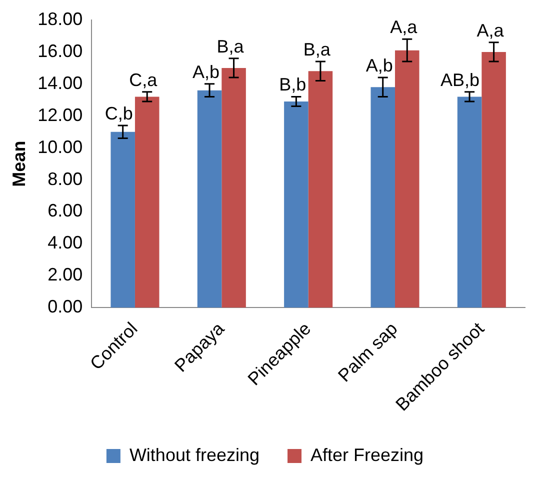 This screenshot has height=480, width=535. What do you see at coordinates (60, 114) in the screenshot?
I see `y-tick-label: 12.00` at bounding box center [60, 114].